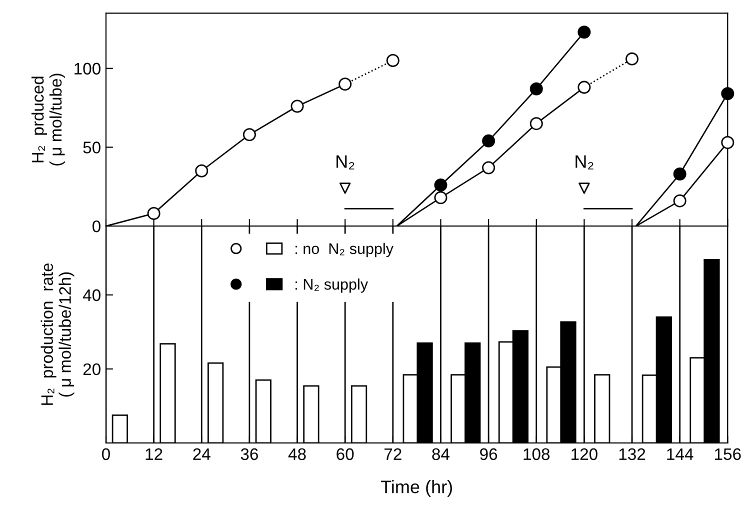  Describe the element at coordinates (537, 454) in the screenshot. I see `x-tick-label: 108` at that location.